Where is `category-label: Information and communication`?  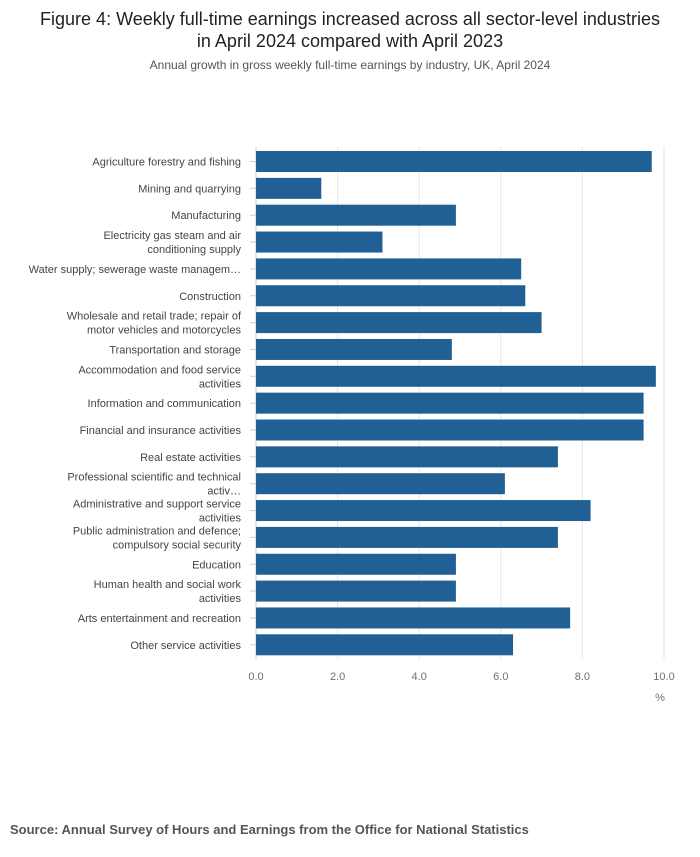
category-label: Information and communication is located at coordinates (164, 404).